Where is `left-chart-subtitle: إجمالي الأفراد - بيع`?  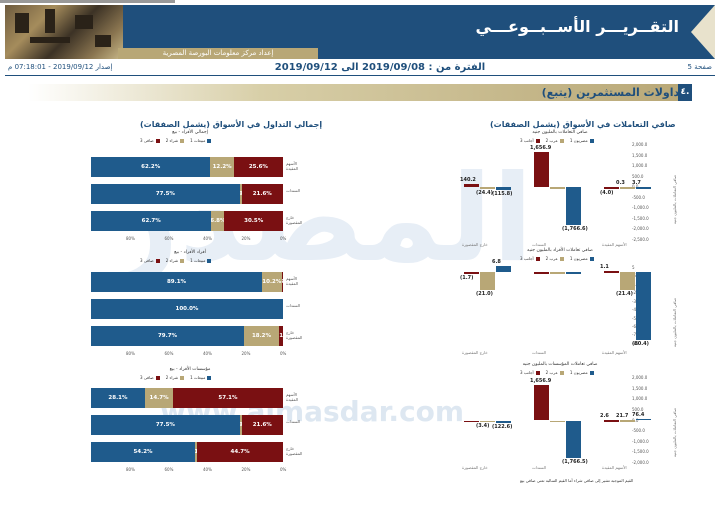 left-chart-subtitle: إجمالي الأفراد - بيع is located at coordinates (190, 132).